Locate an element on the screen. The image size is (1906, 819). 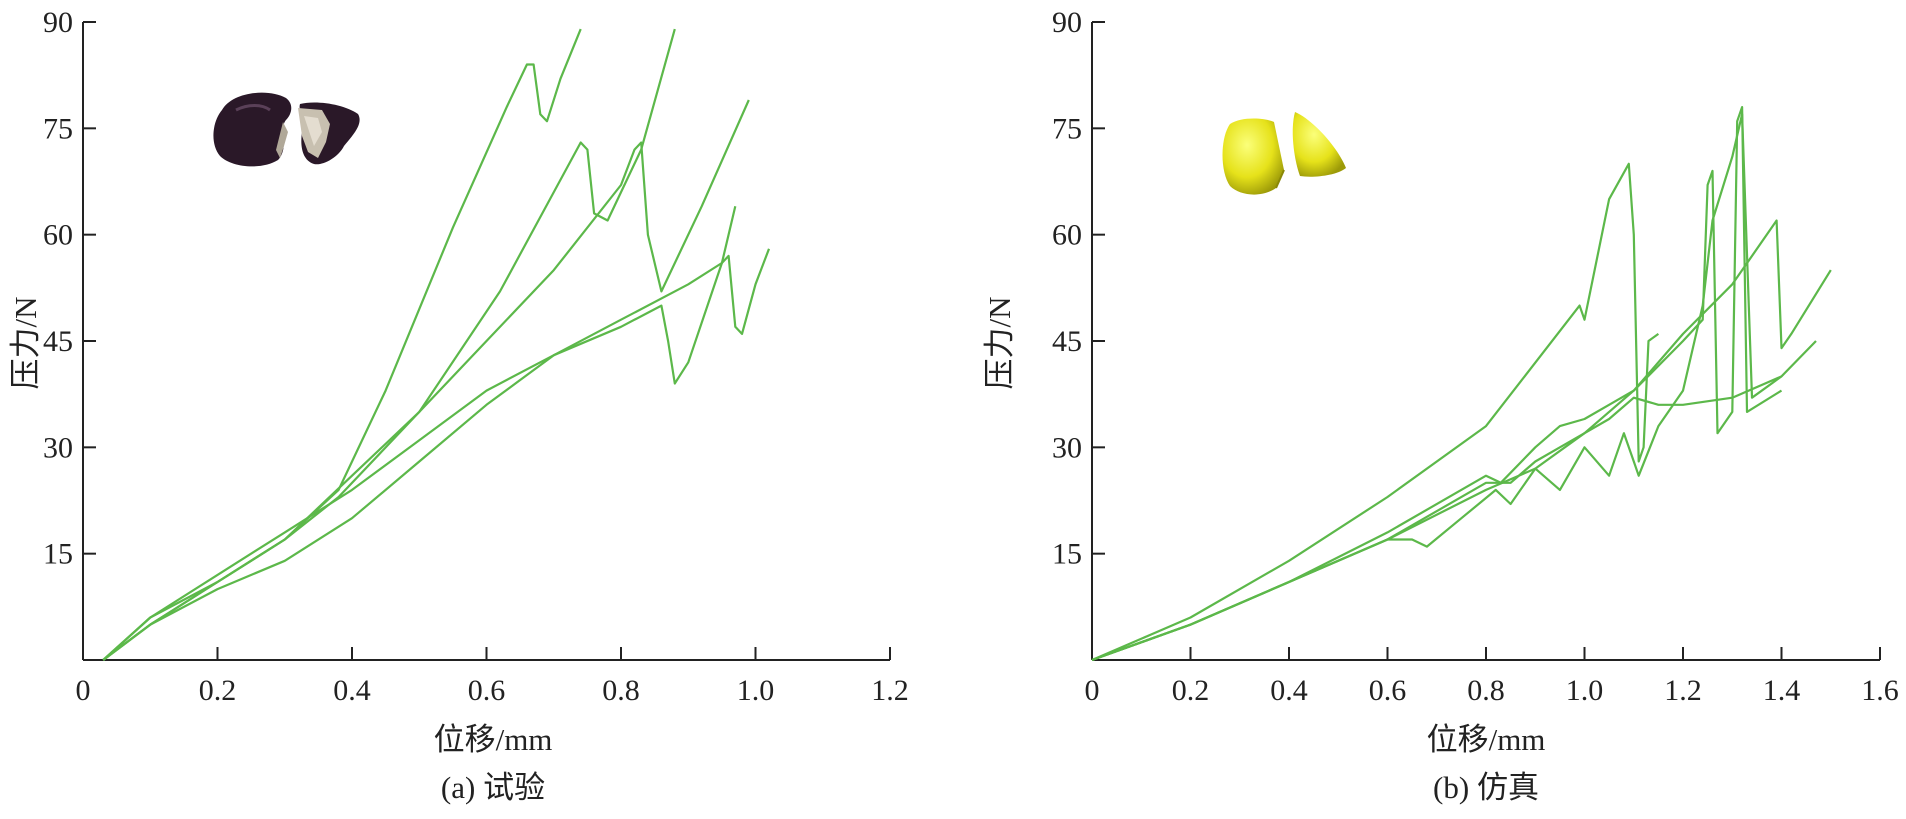
split-seed-model is located at coordinates (1284, 153).